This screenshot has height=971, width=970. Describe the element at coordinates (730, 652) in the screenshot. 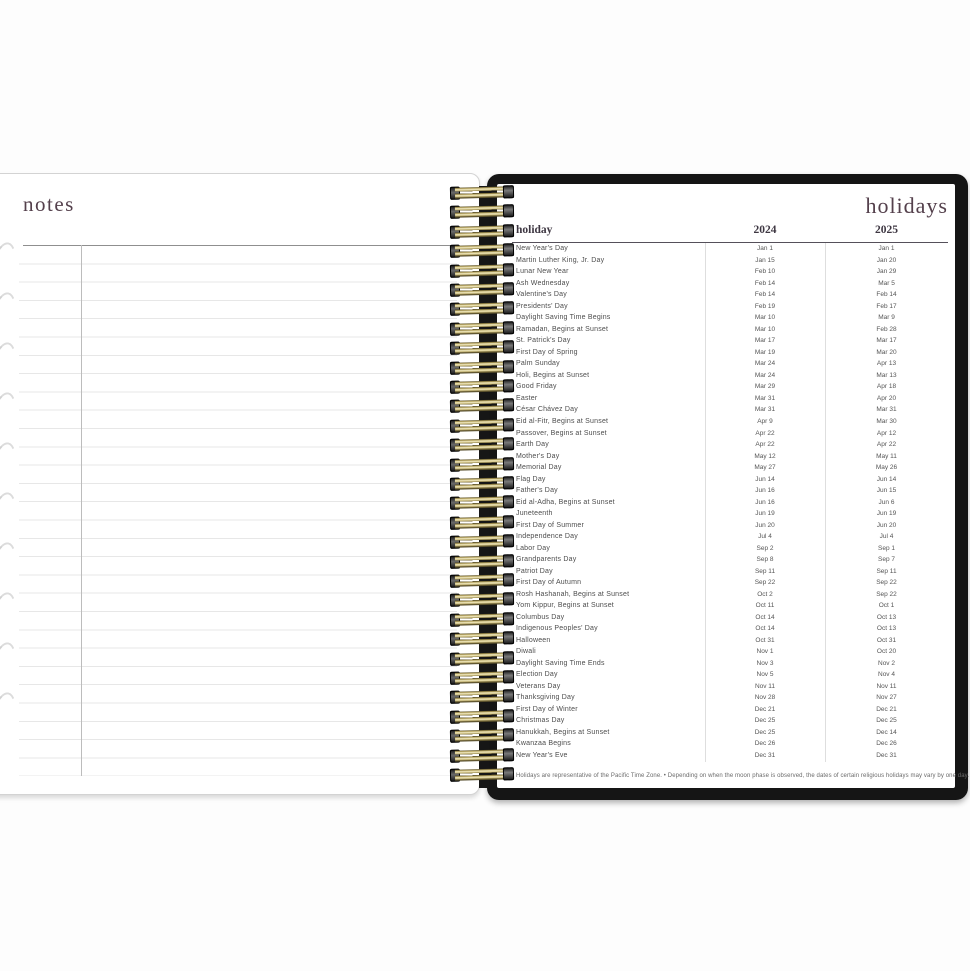

I see `table-row: Diwali Nov 1 Oct 20` at that location.